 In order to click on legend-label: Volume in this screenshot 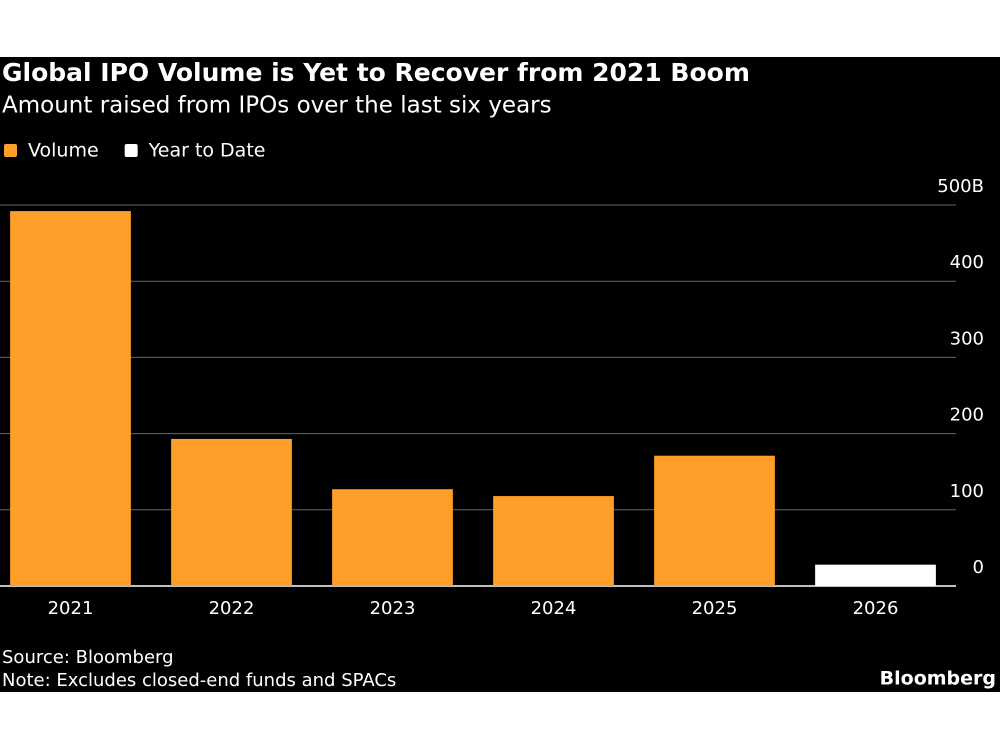, I will do `click(63, 151)`.